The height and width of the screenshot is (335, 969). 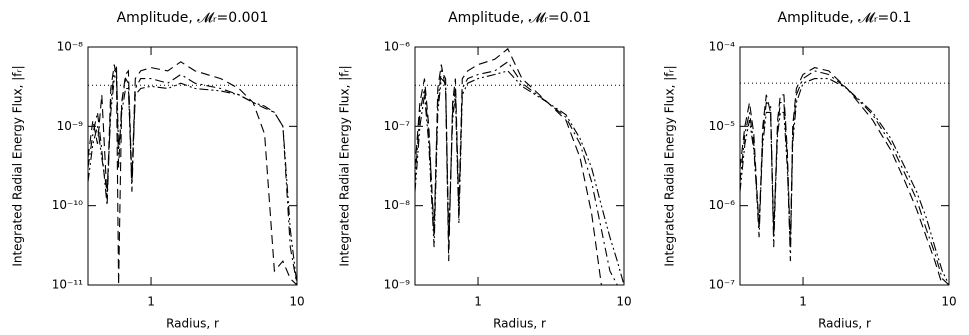 I want to click on y-tick-label: 10⁻⁵, so click(x=722, y=126).